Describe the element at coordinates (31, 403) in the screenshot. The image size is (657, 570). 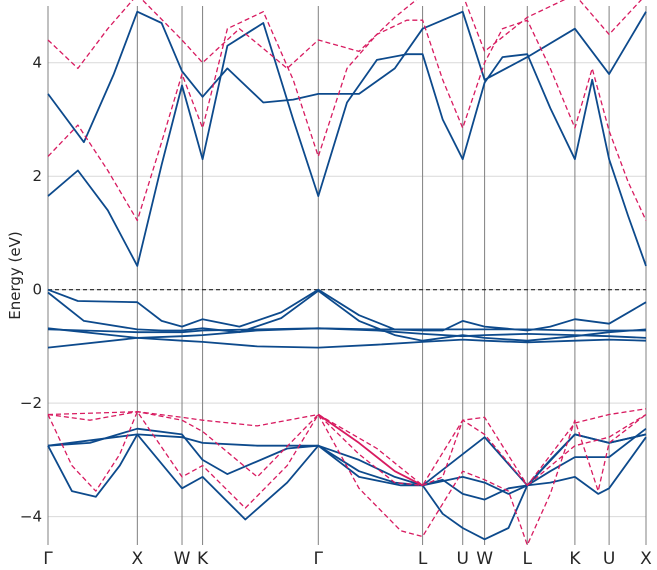
I see `y-tick-label: −2` at that location.